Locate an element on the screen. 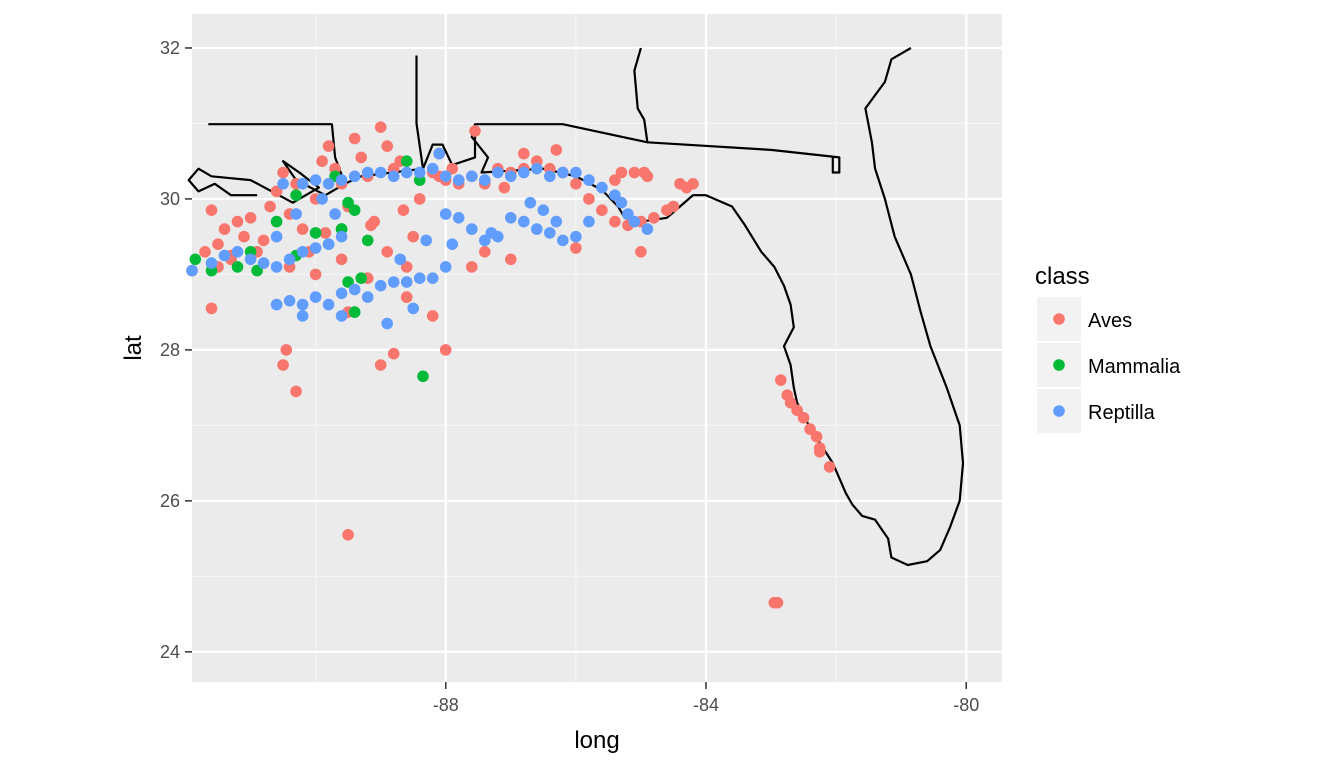 The width and height of the screenshot is (1344, 768). x-tick-label: -80 is located at coordinates (966, 705).